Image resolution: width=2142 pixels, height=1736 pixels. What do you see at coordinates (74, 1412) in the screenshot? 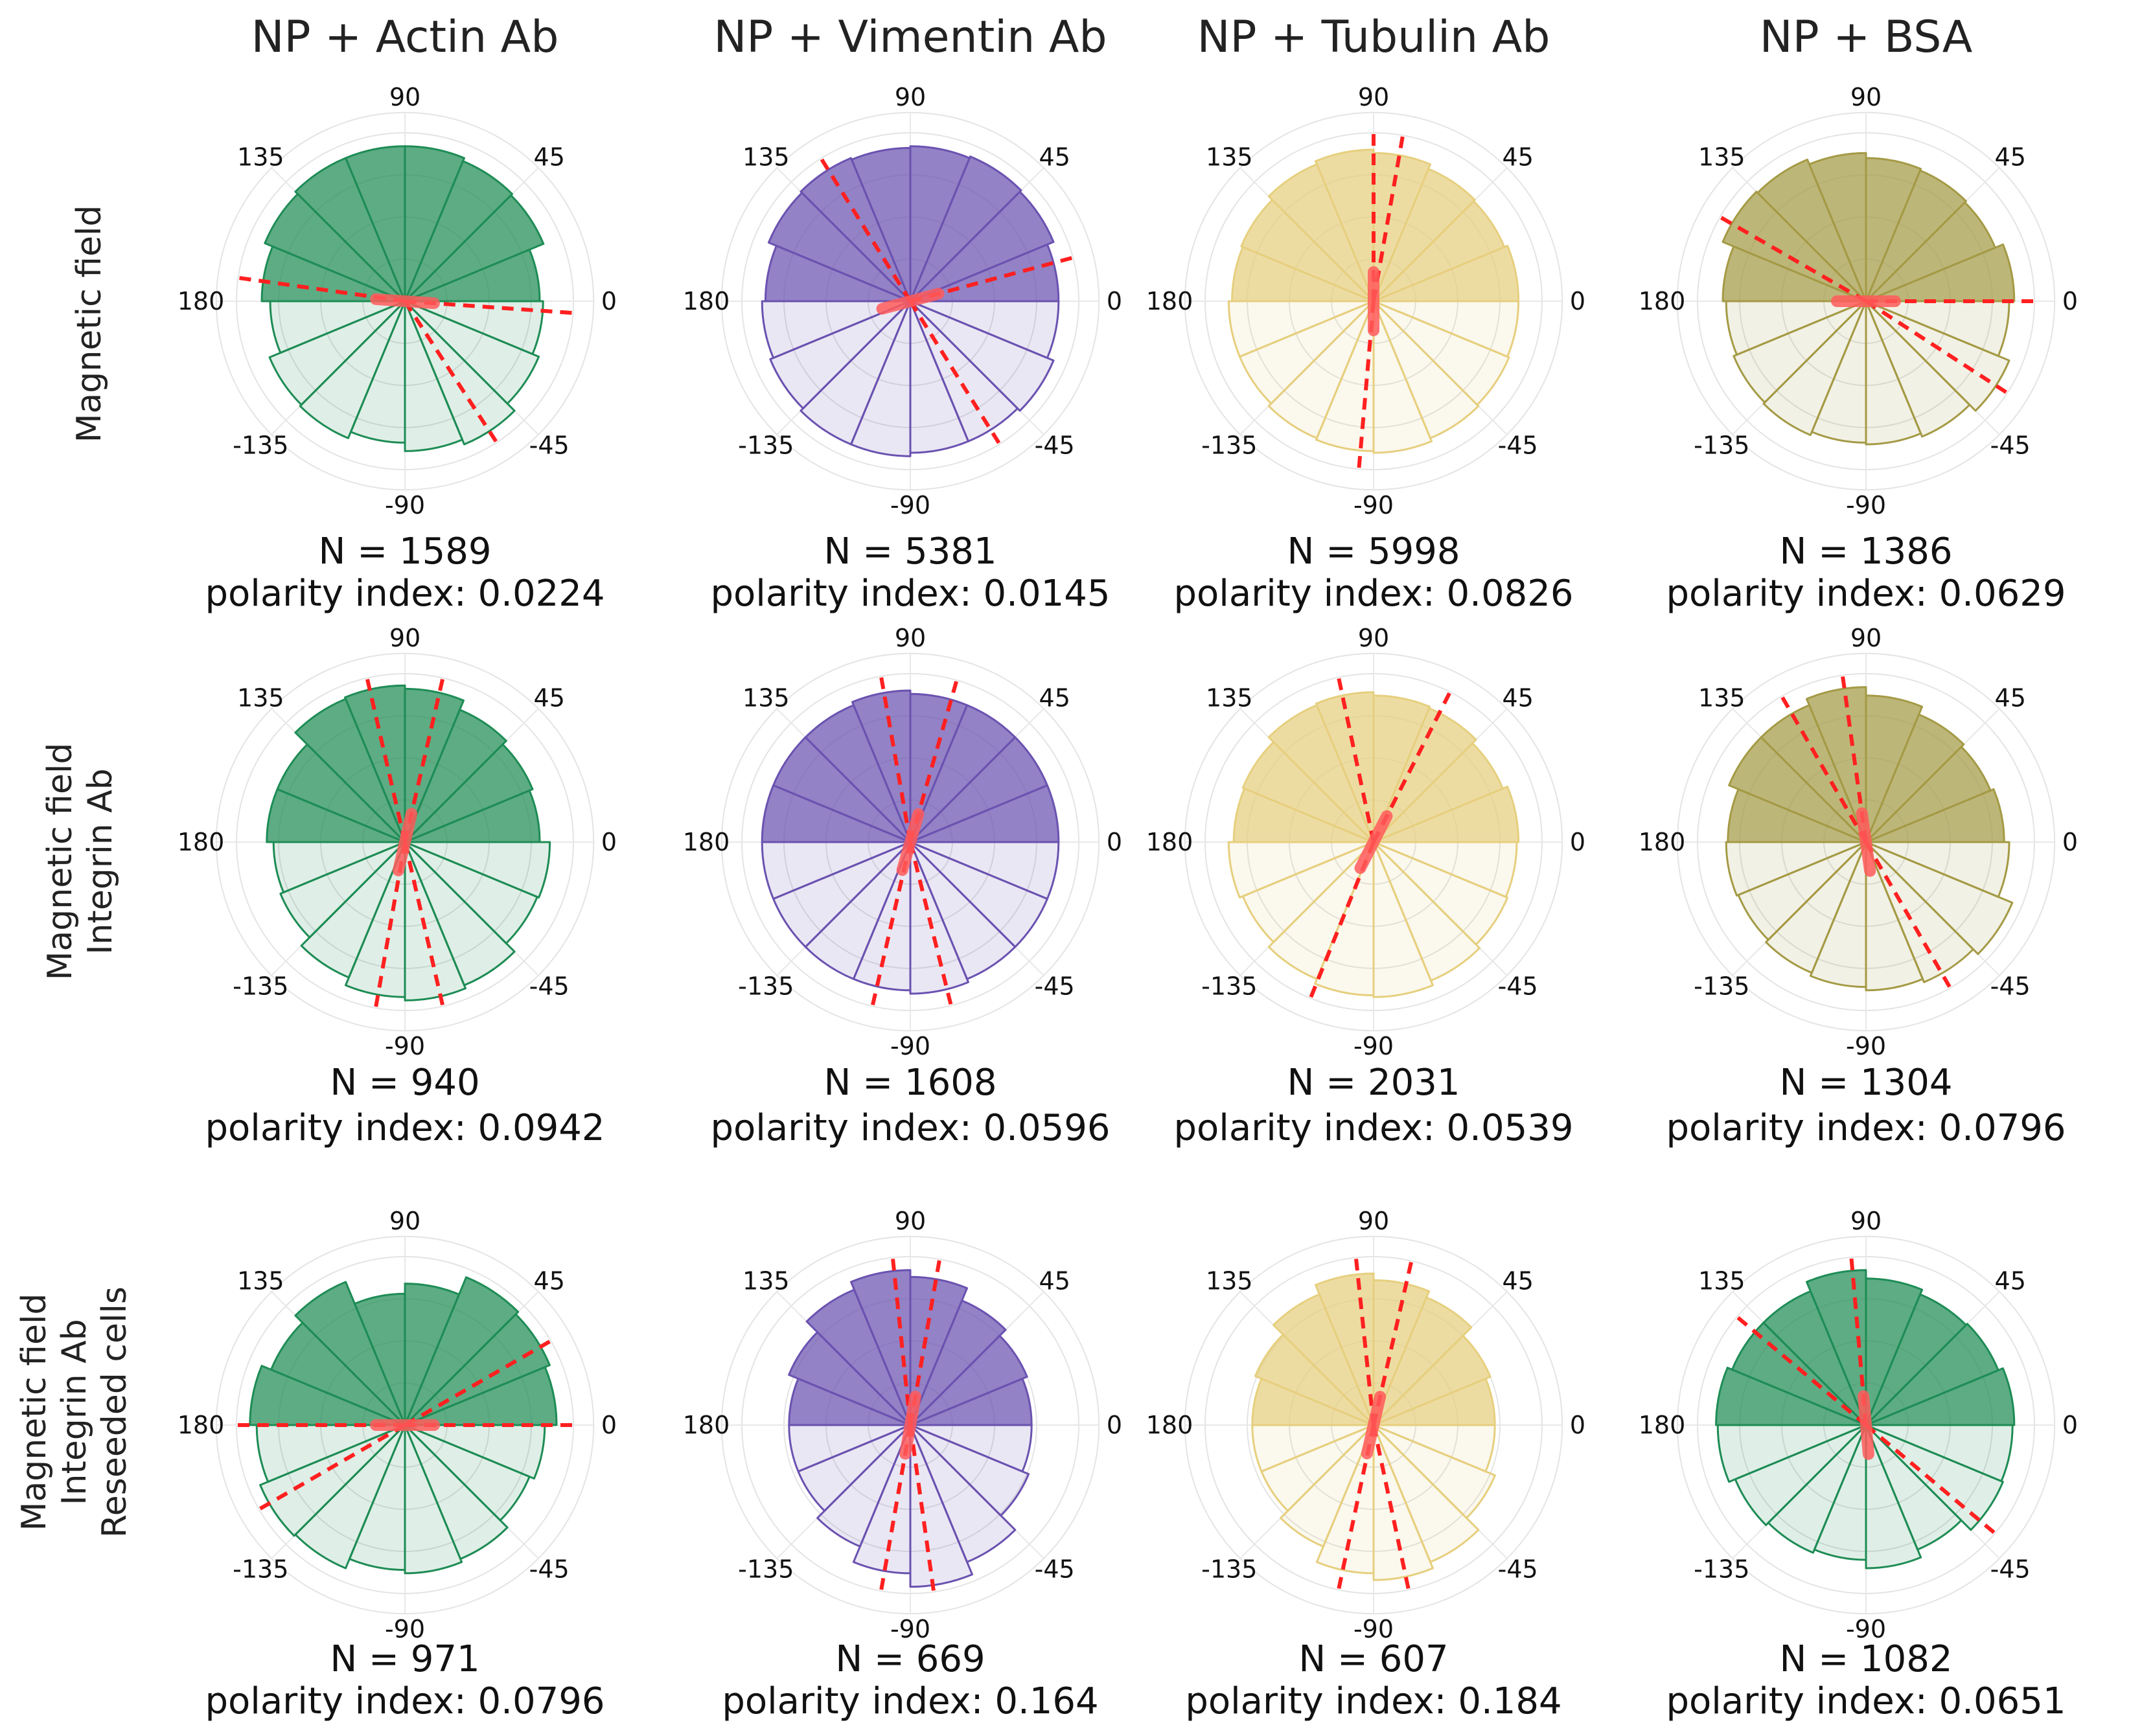
I see `row-label-3-line-2: Integrin Ab` at bounding box center [74, 1412].